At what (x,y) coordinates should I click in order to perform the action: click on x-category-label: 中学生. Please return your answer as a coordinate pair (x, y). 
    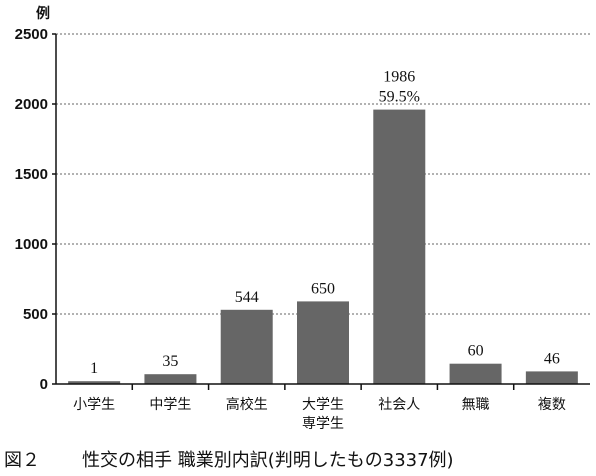
    Looking at the image, I should click on (170, 405).